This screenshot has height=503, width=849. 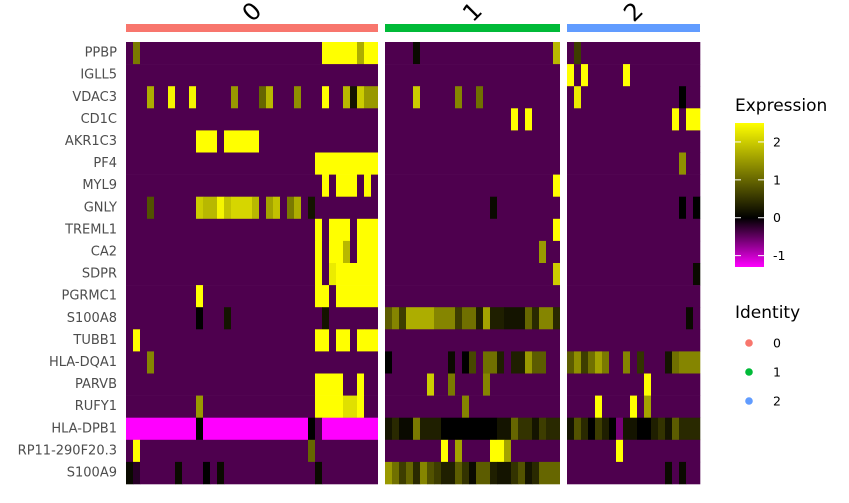 What do you see at coordinates (89, 296) in the screenshot?
I see `gene-label: PGRMC1` at bounding box center [89, 296].